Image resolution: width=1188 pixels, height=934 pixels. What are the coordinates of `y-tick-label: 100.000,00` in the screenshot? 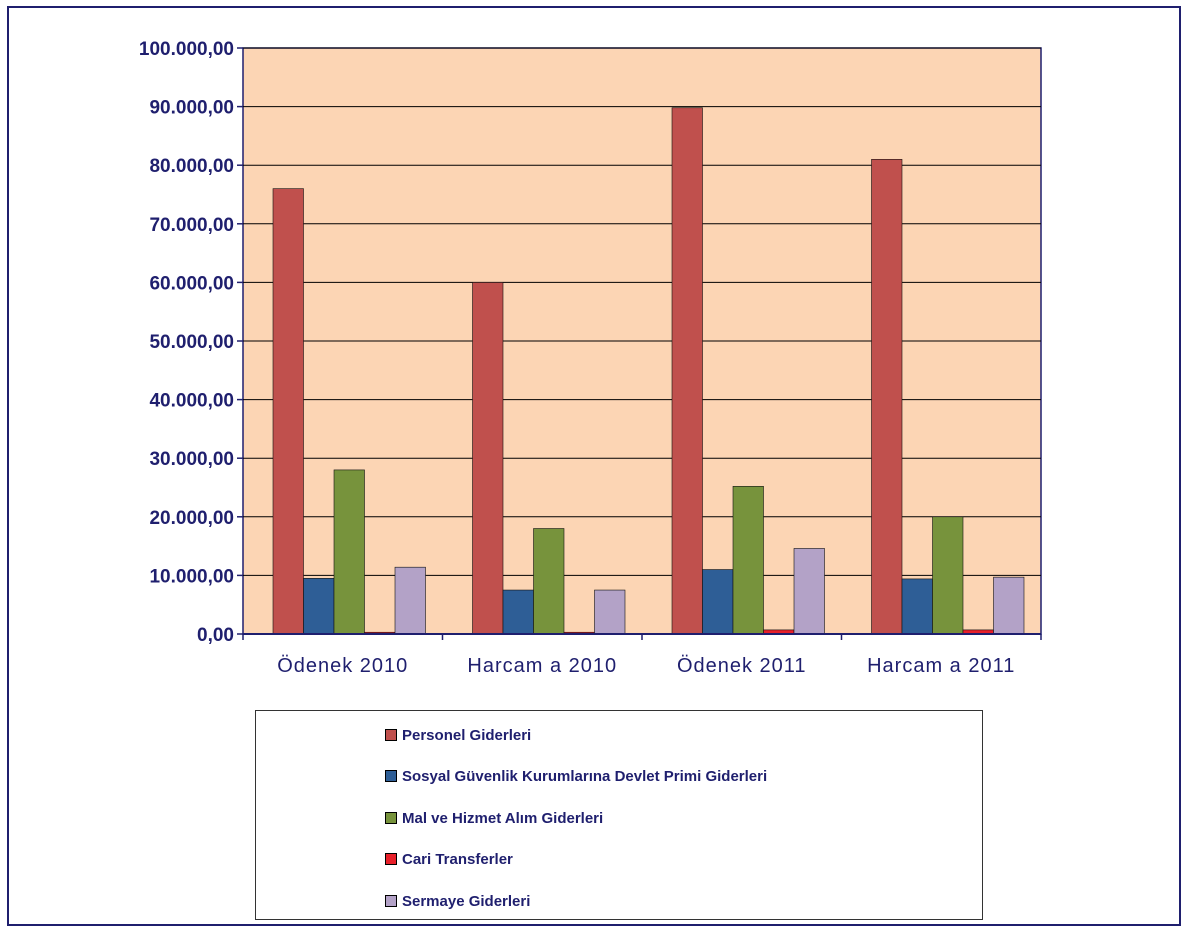 It's located at (186, 49).